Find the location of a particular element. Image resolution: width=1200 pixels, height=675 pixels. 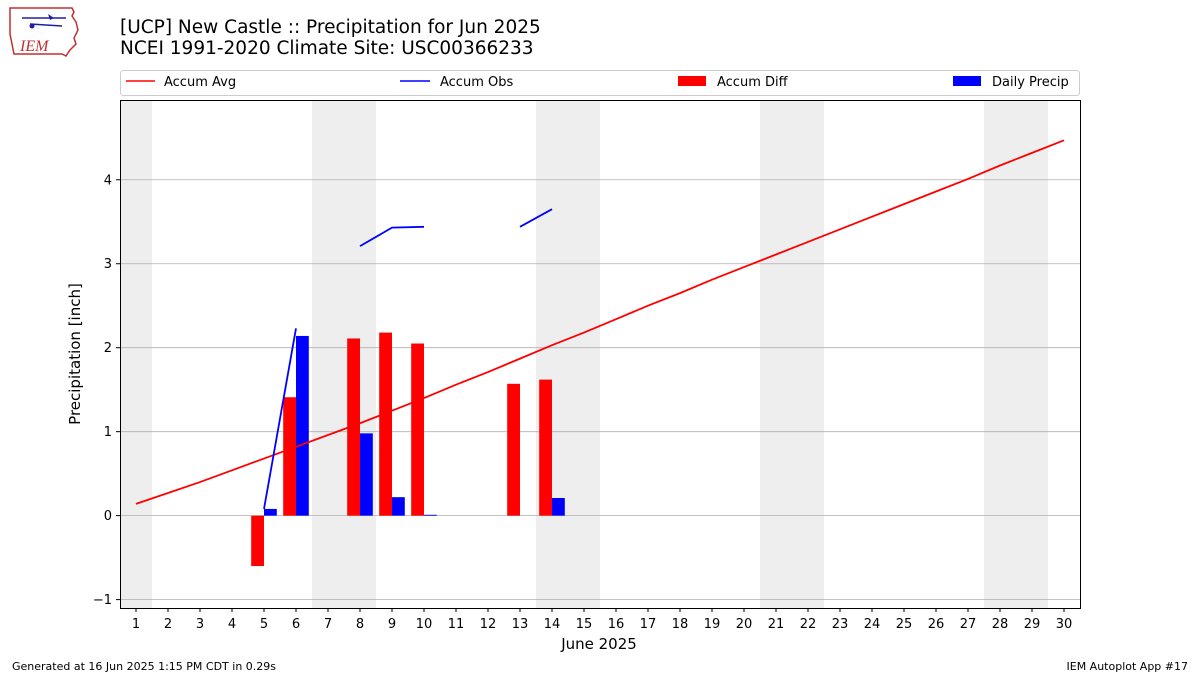

x-tick-label: 6 is located at coordinates (296, 624).